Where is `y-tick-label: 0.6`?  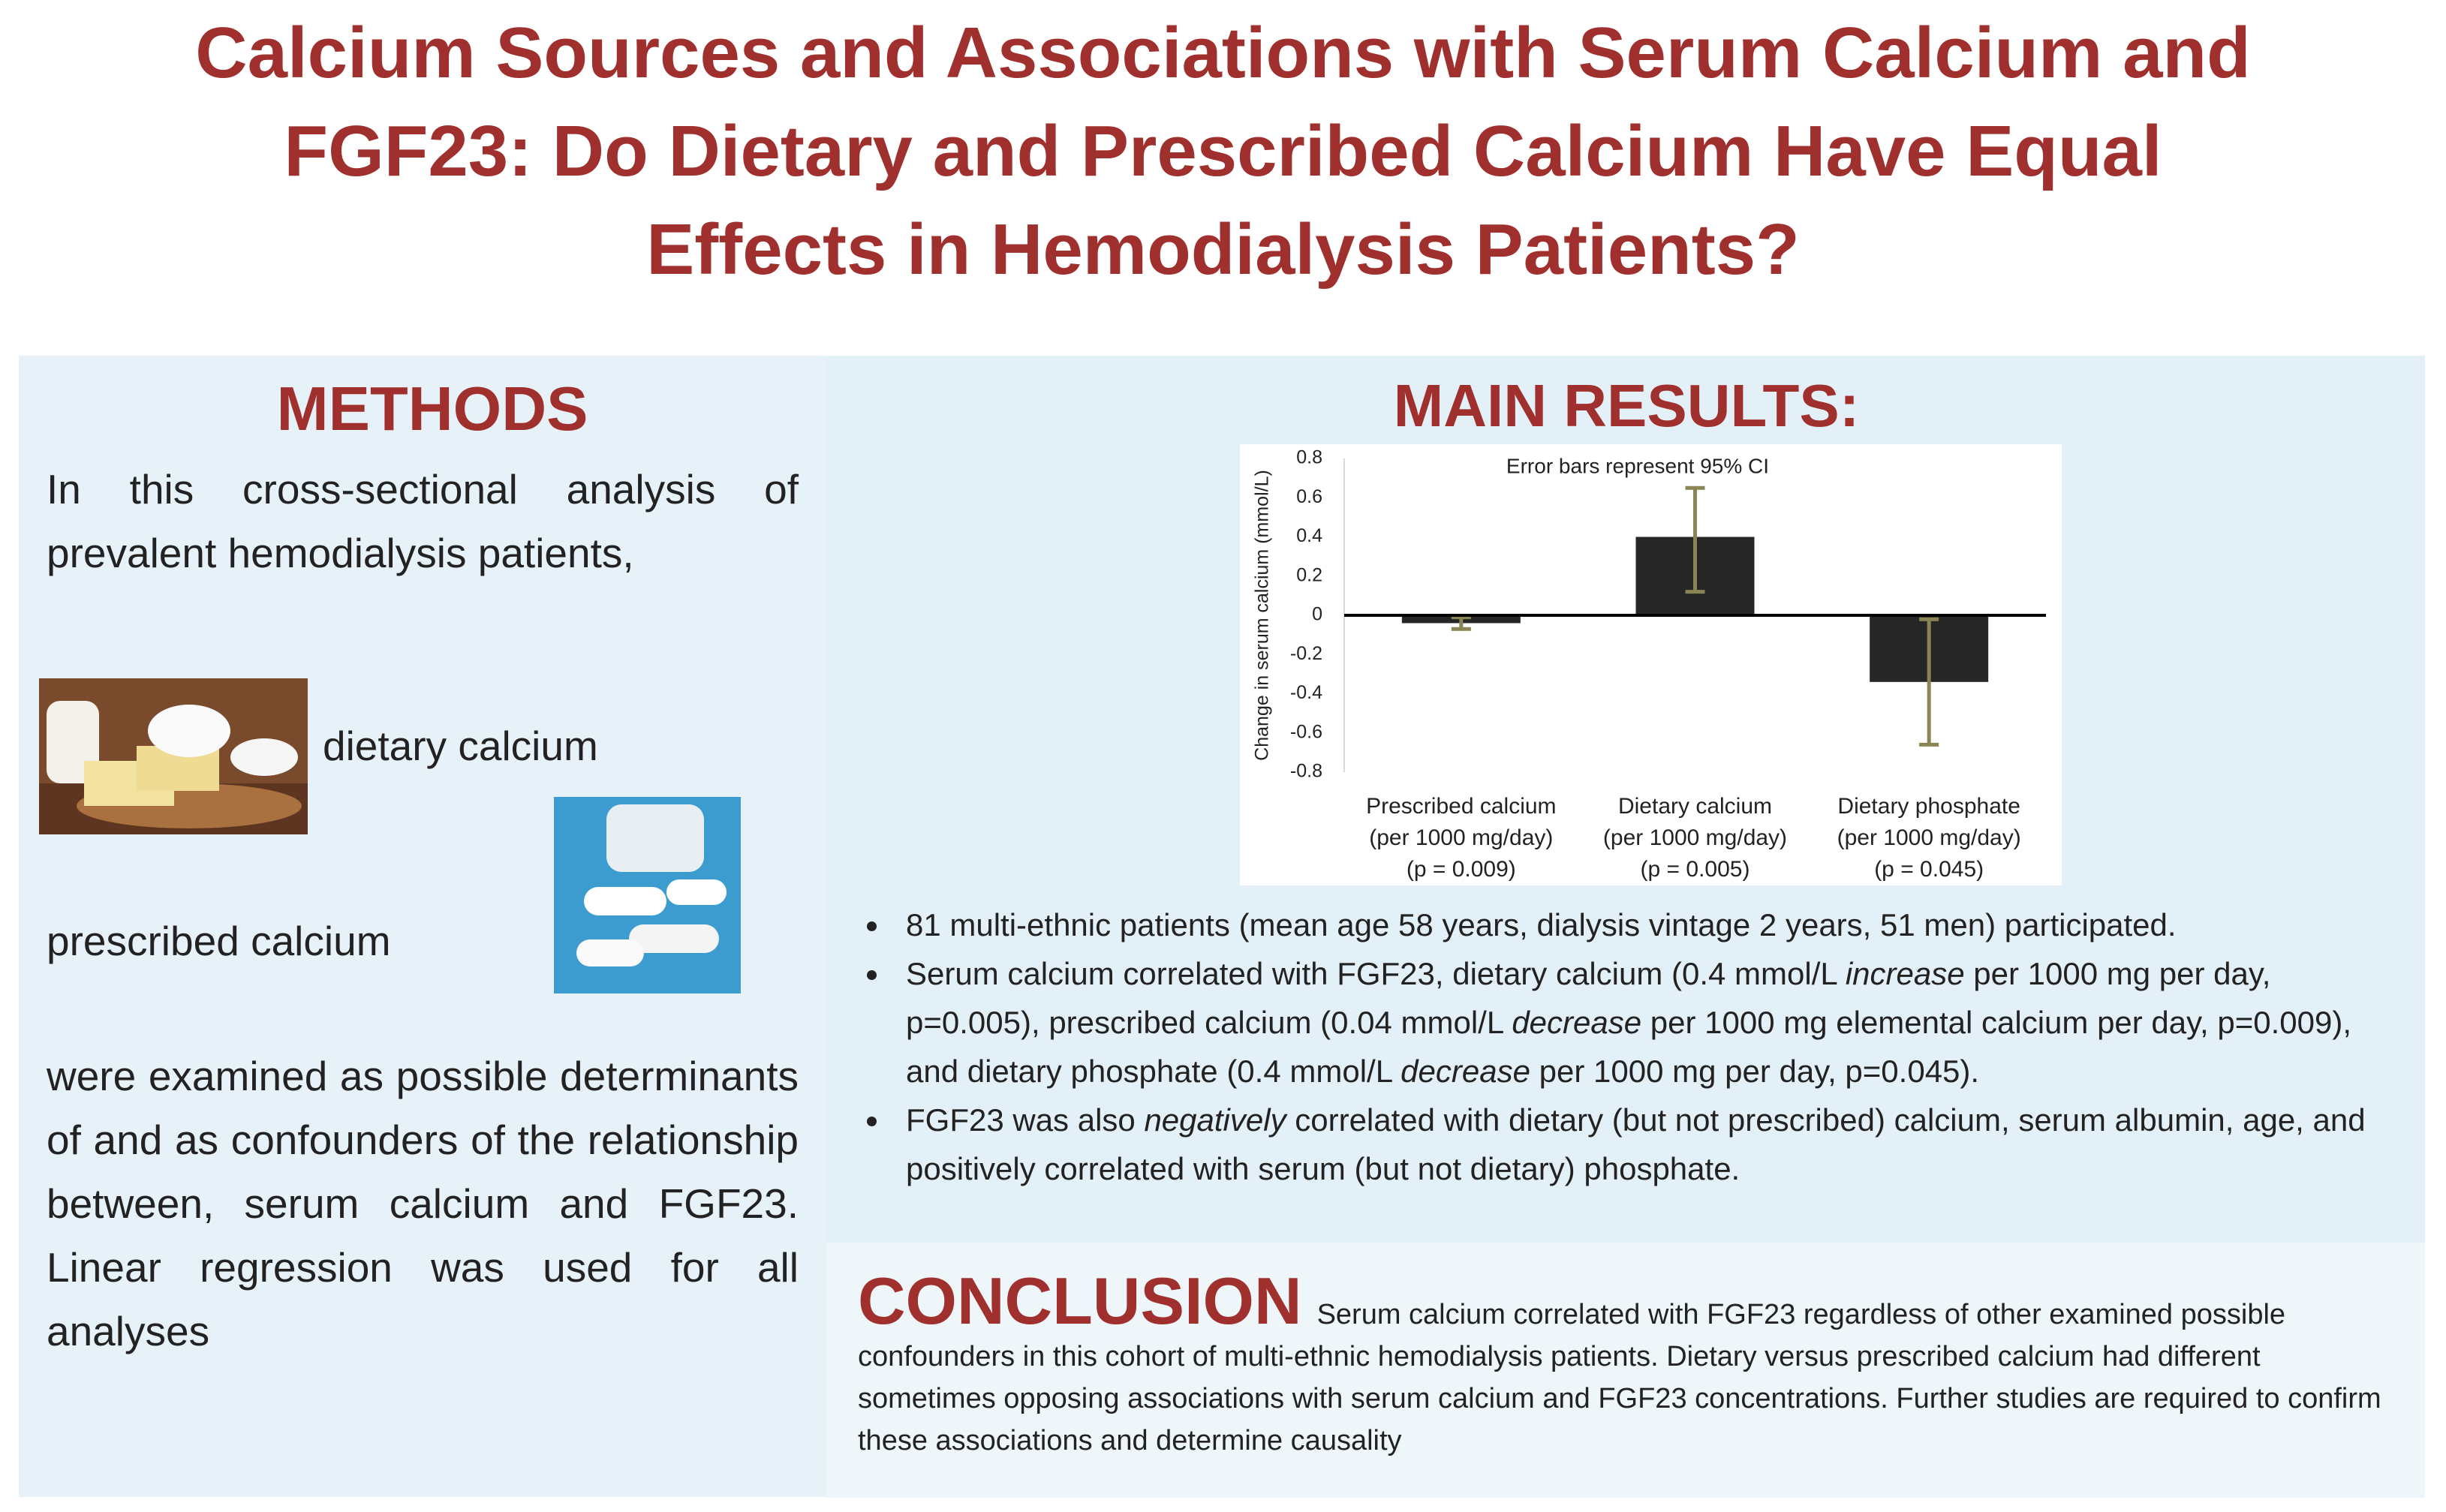 y-tick-label: 0.6 is located at coordinates (1309, 496).